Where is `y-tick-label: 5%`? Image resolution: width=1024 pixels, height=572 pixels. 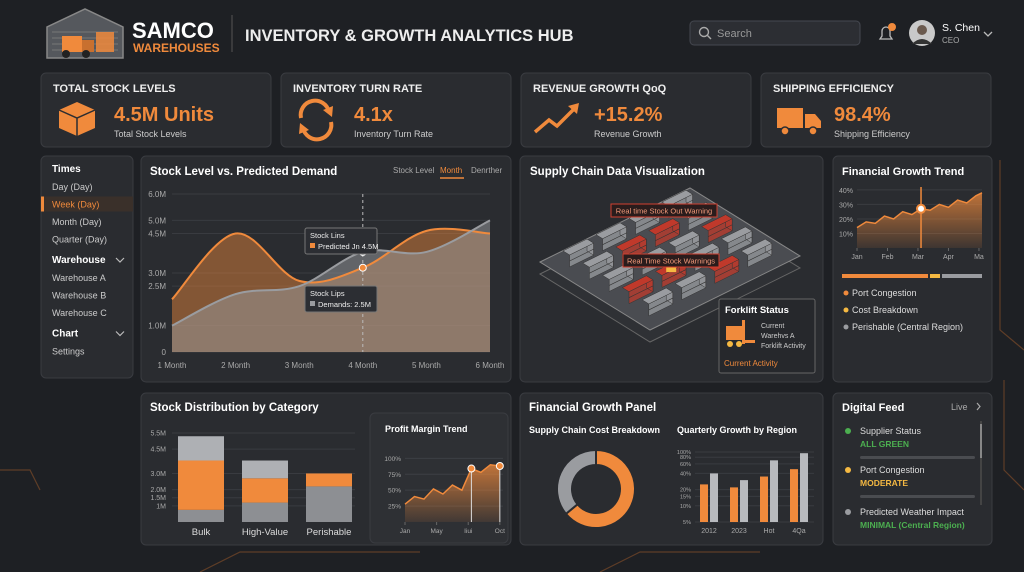 y-tick-label: 5% is located at coordinates (687, 523).